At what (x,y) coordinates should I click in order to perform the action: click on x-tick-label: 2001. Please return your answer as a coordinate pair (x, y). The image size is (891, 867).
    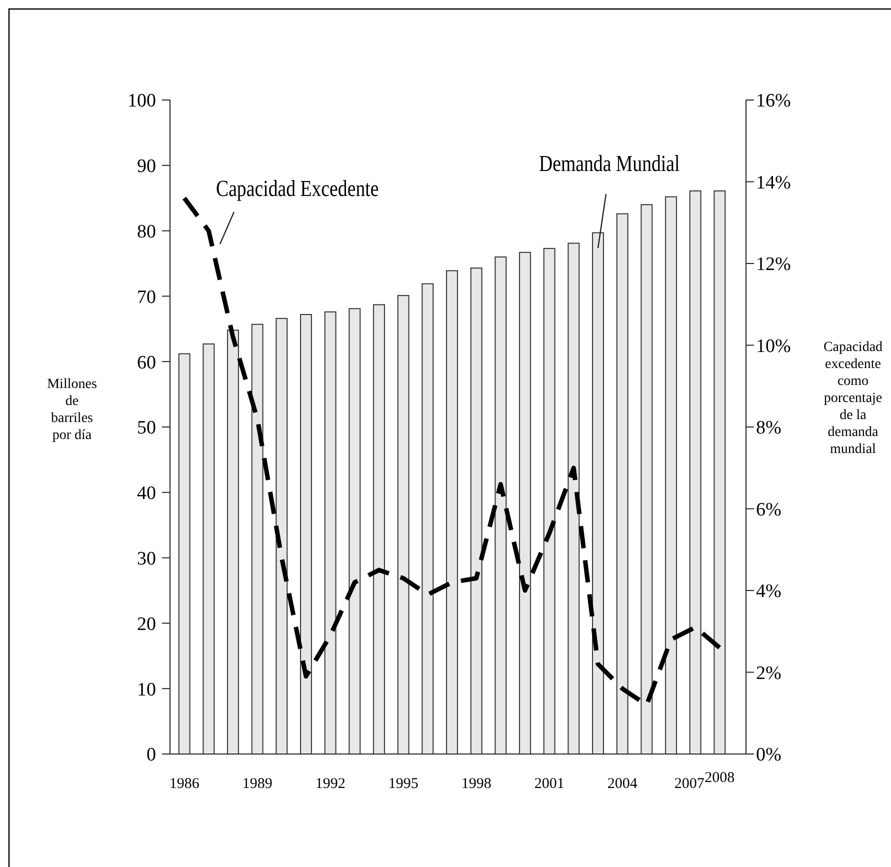
    Looking at the image, I should click on (549, 784).